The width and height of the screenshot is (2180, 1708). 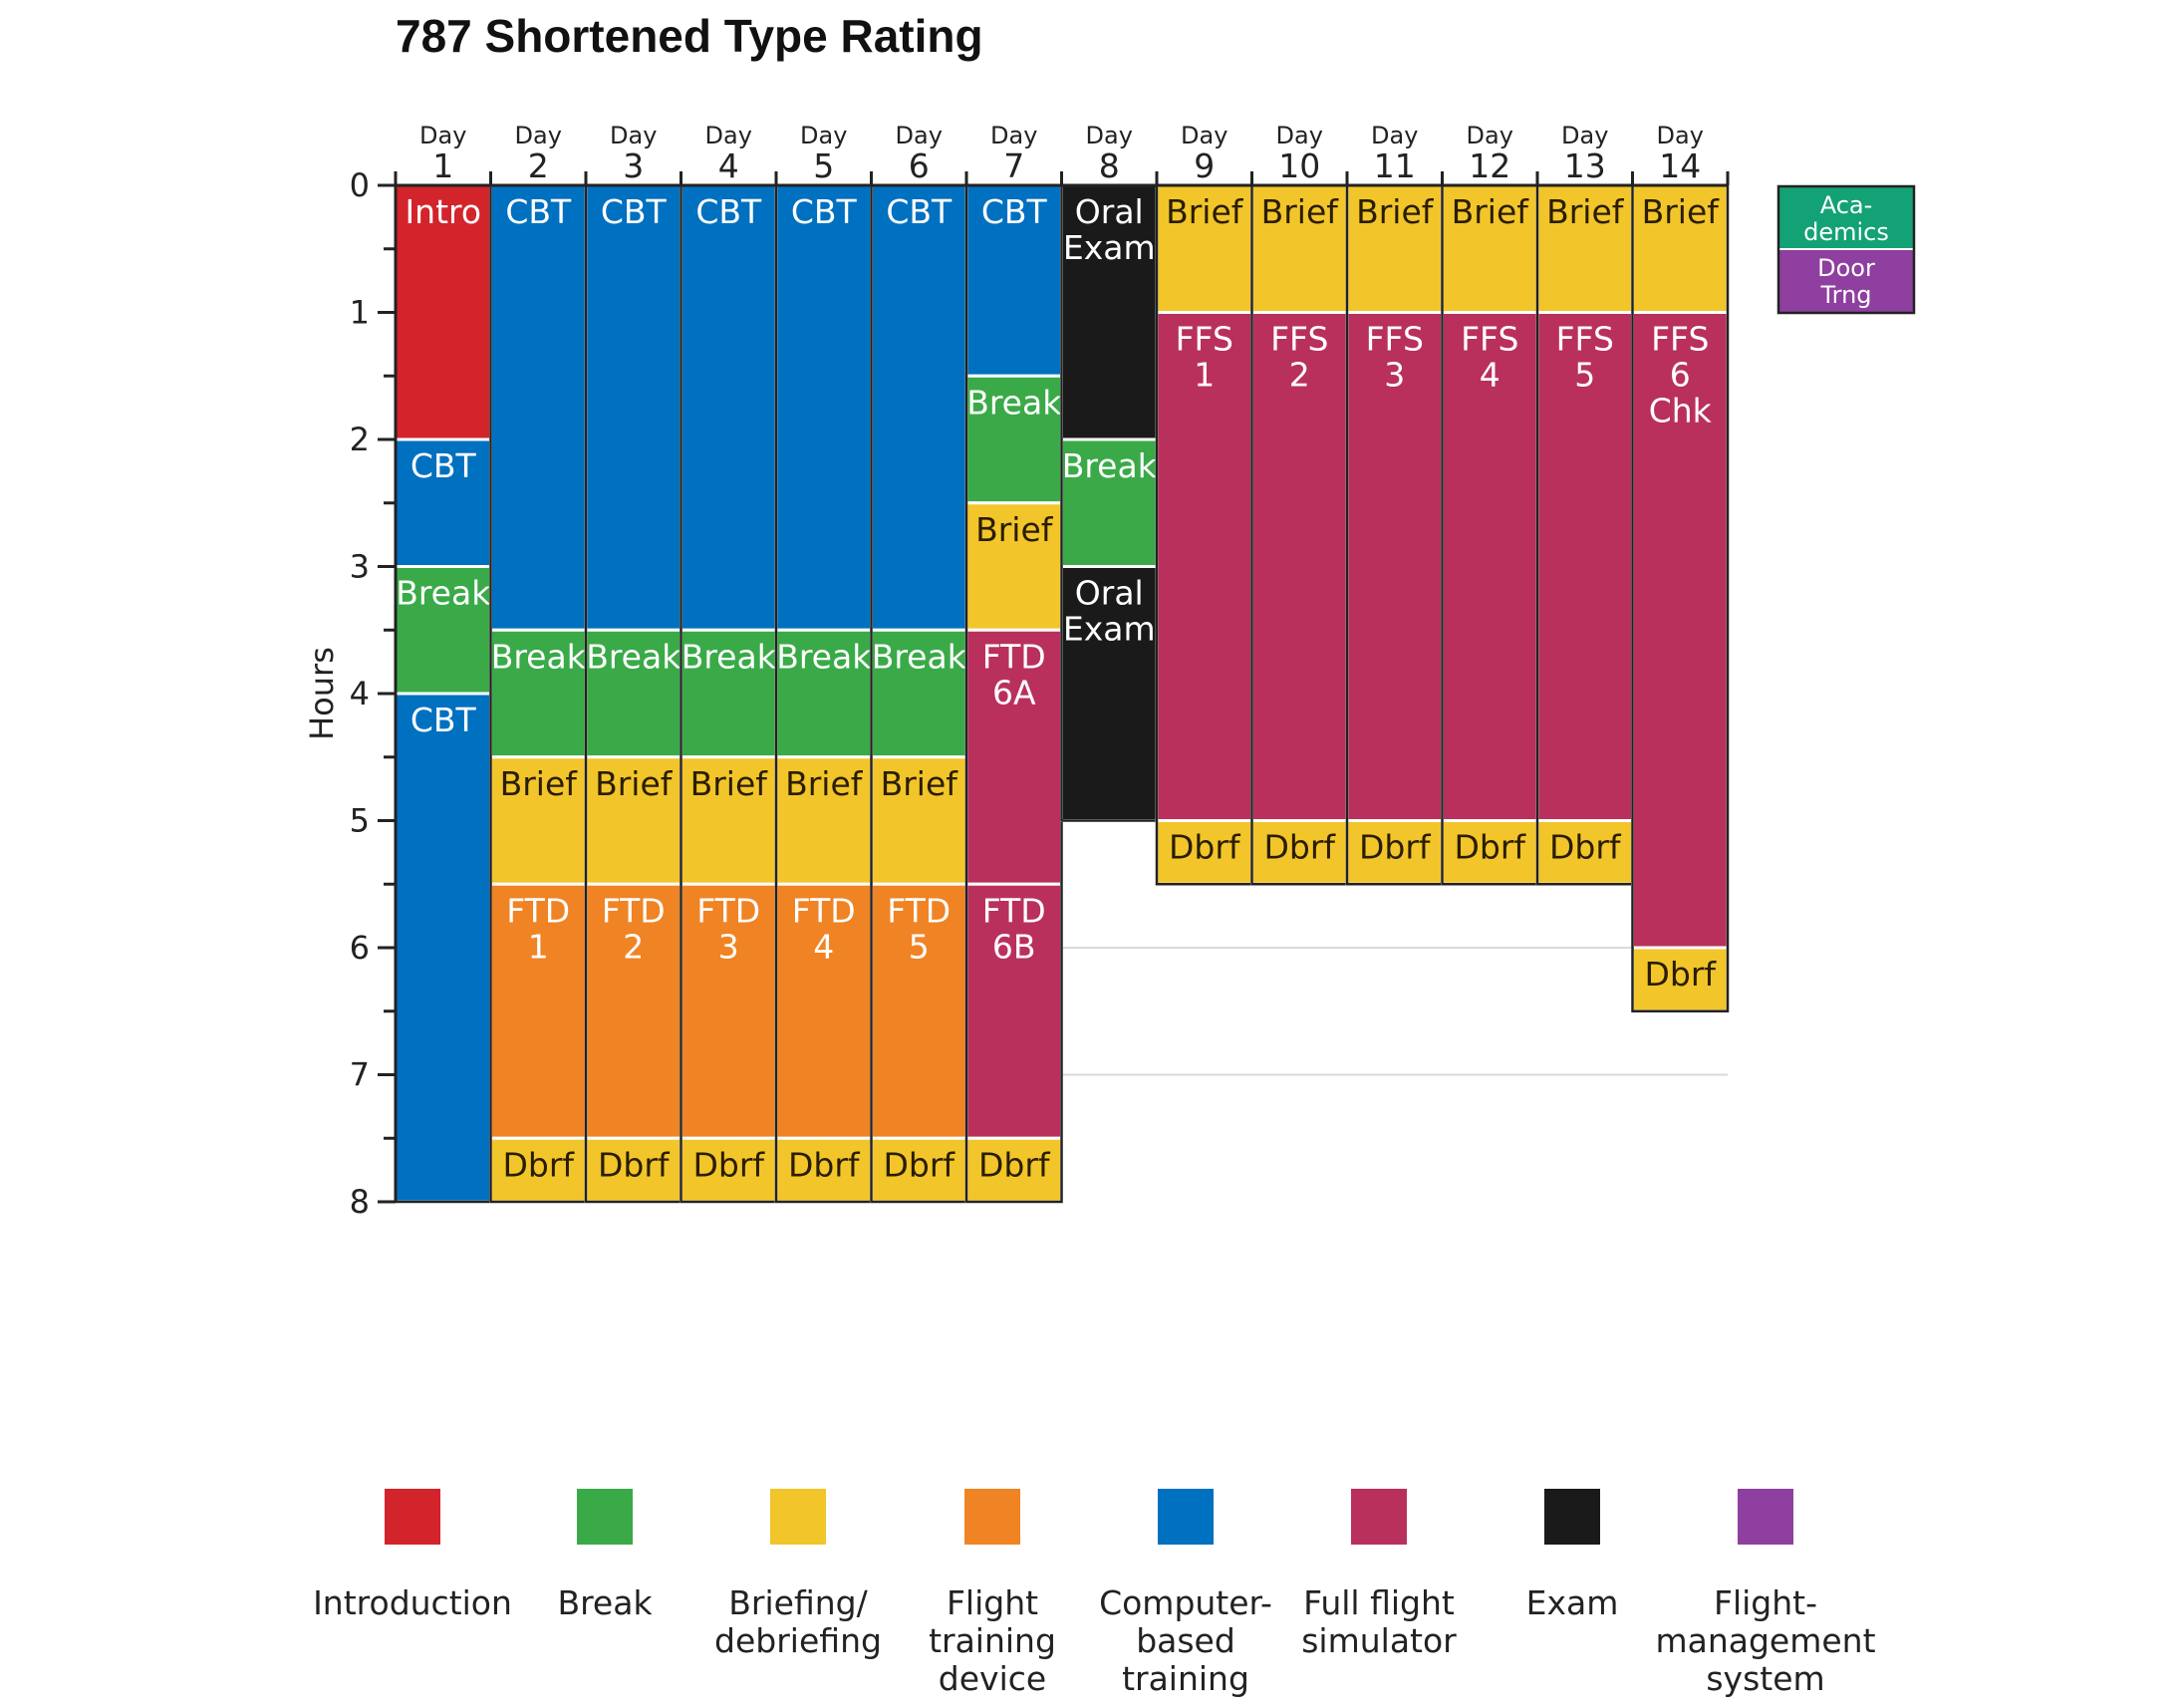 What do you see at coordinates (322, 693) in the screenshot?
I see `y-axis-label: Hours` at bounding box center [322, 693].